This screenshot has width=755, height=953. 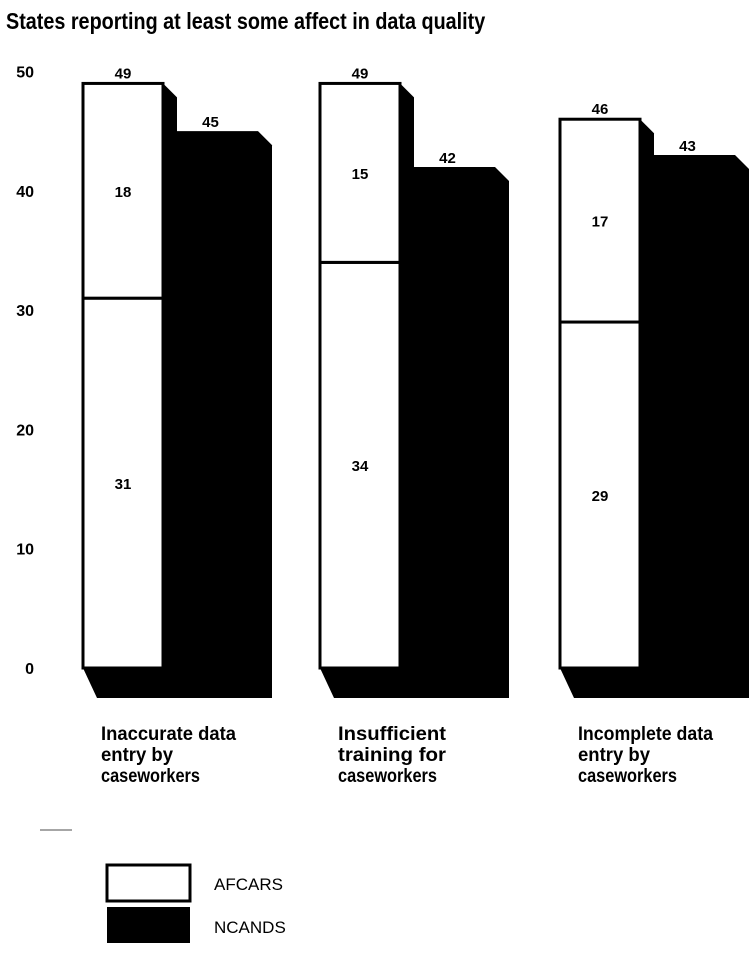 I want to click on afcars-total-label: 46, so click(x=600, y=109).